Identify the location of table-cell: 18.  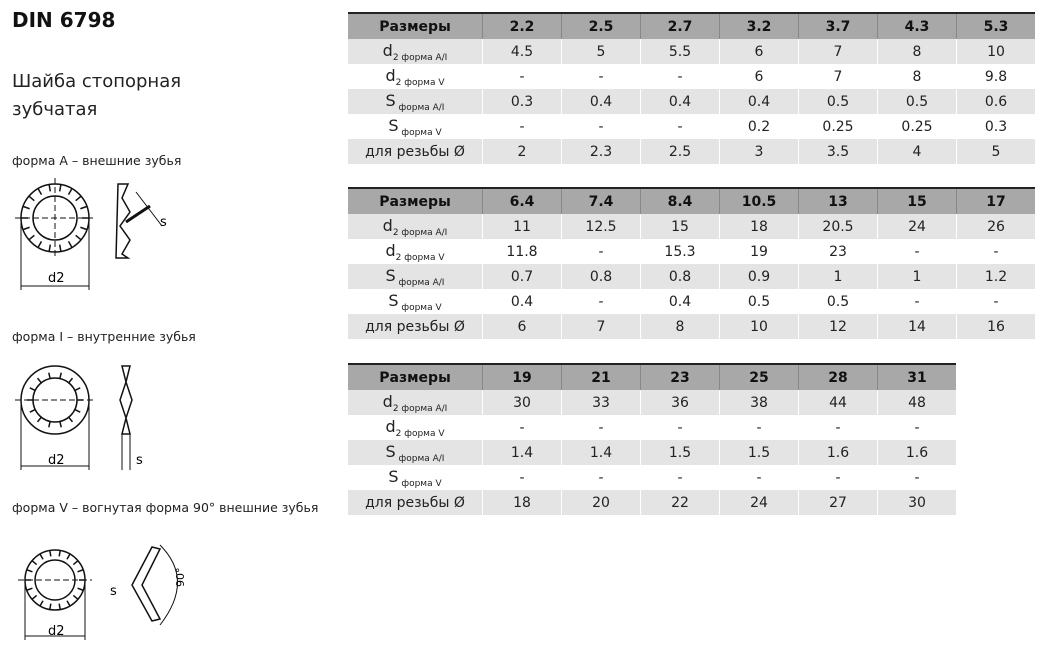
(522, 502).